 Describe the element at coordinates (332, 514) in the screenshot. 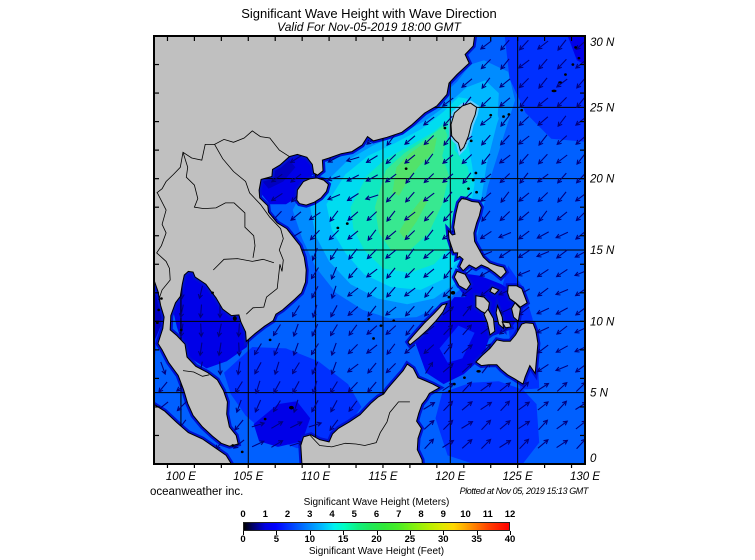

I see `colorbar-meter-tick: 4` at that location.